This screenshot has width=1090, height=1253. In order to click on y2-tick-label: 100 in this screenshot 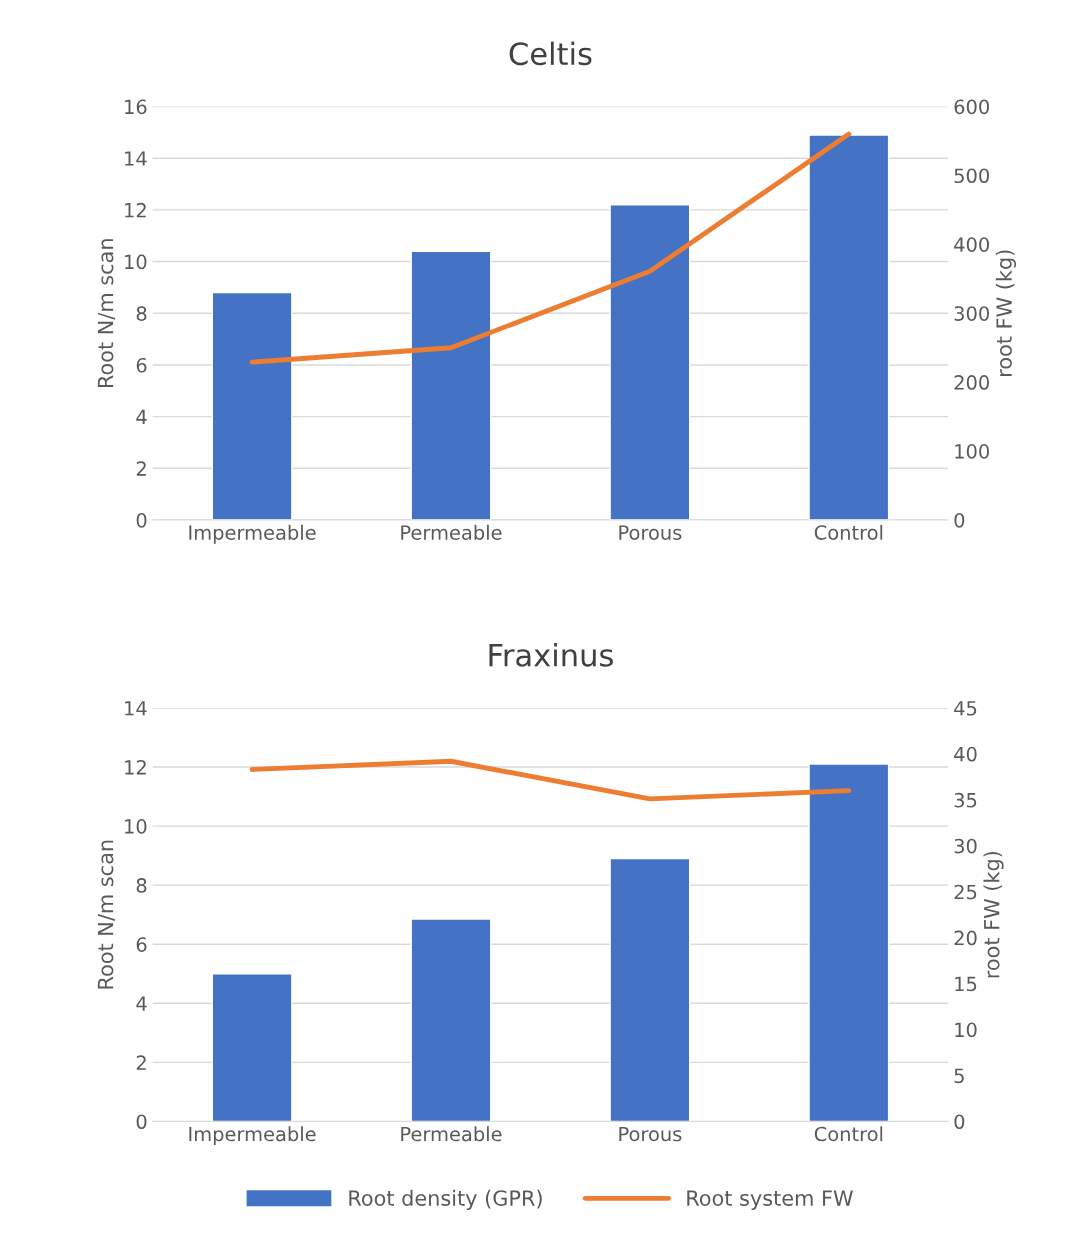, I will do `click(972, 451)`.